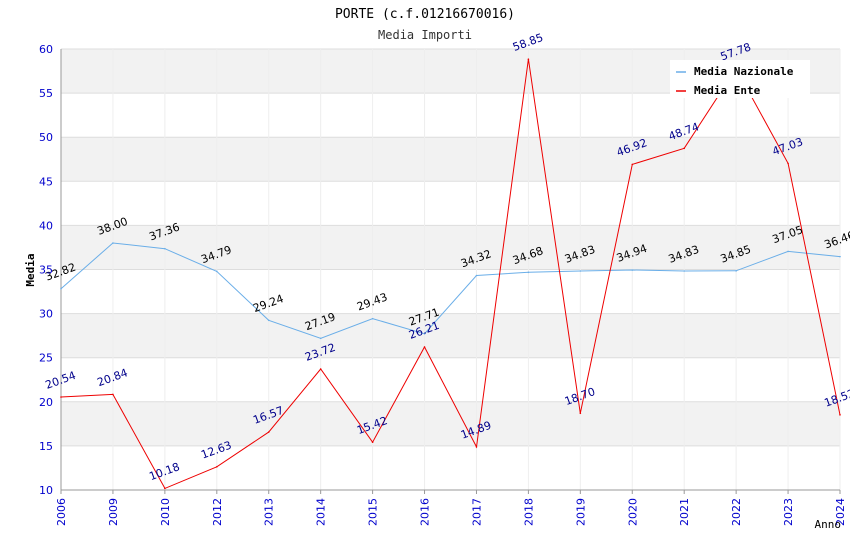  Describe the element at coordinates (46, 446) in the screenshot. I see `y-tick-label: 15` at that location.